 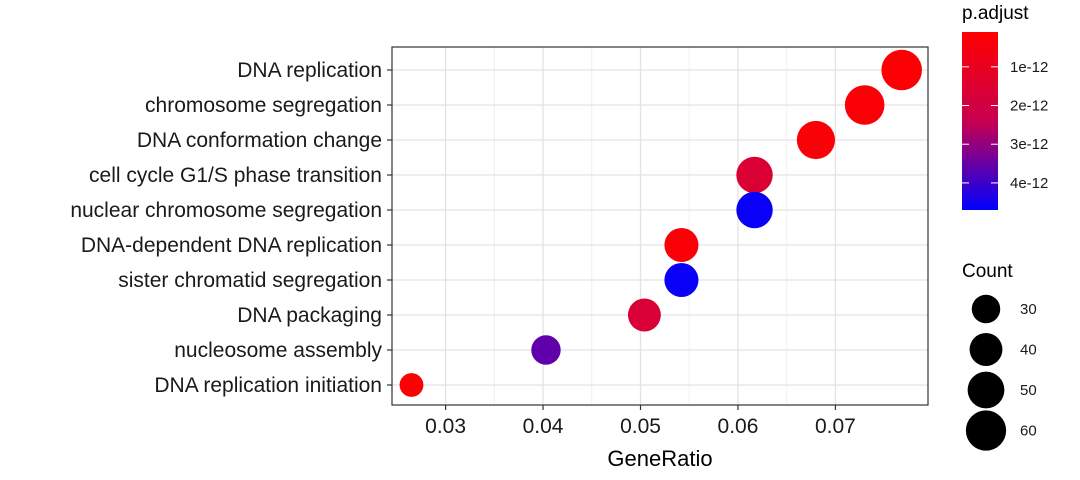 What do you see at coordinates (1028, 431) in the screenshot?
I see `size-legend-label: 60` at bounding box center [1028, 431].